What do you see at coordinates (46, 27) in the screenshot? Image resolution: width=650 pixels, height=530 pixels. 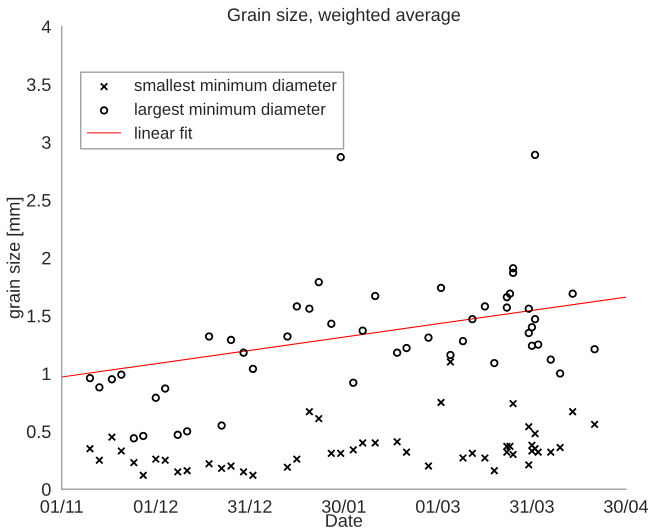 I see `y-tick-label: 4` at bounding box center [46, 27].